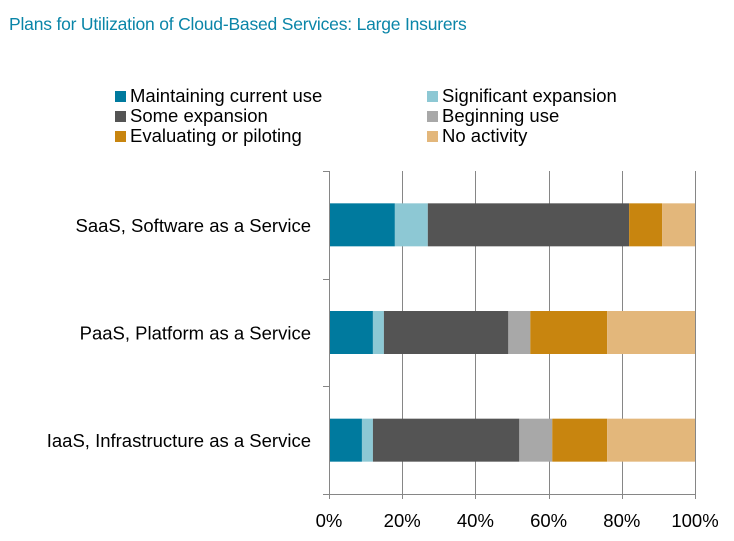 The width and height of the screenshot is (734, 541). Describe the element at coordinates (694, 520) in the screenshot. I see `x-tick-label: 100%` at that location.